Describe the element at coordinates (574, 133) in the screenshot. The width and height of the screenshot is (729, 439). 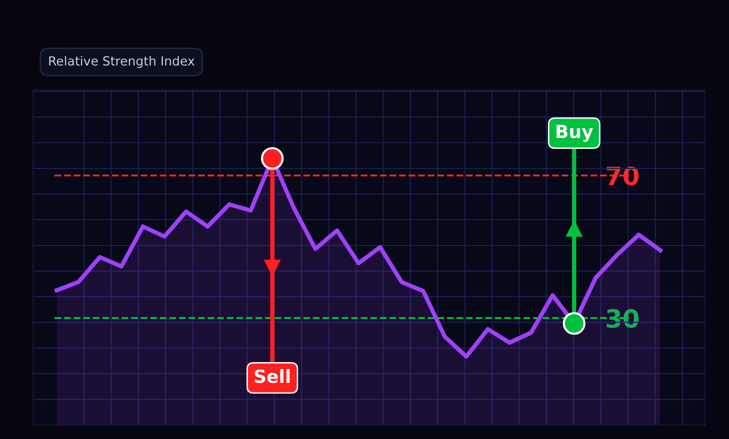
I see `text: Buy` at that location.